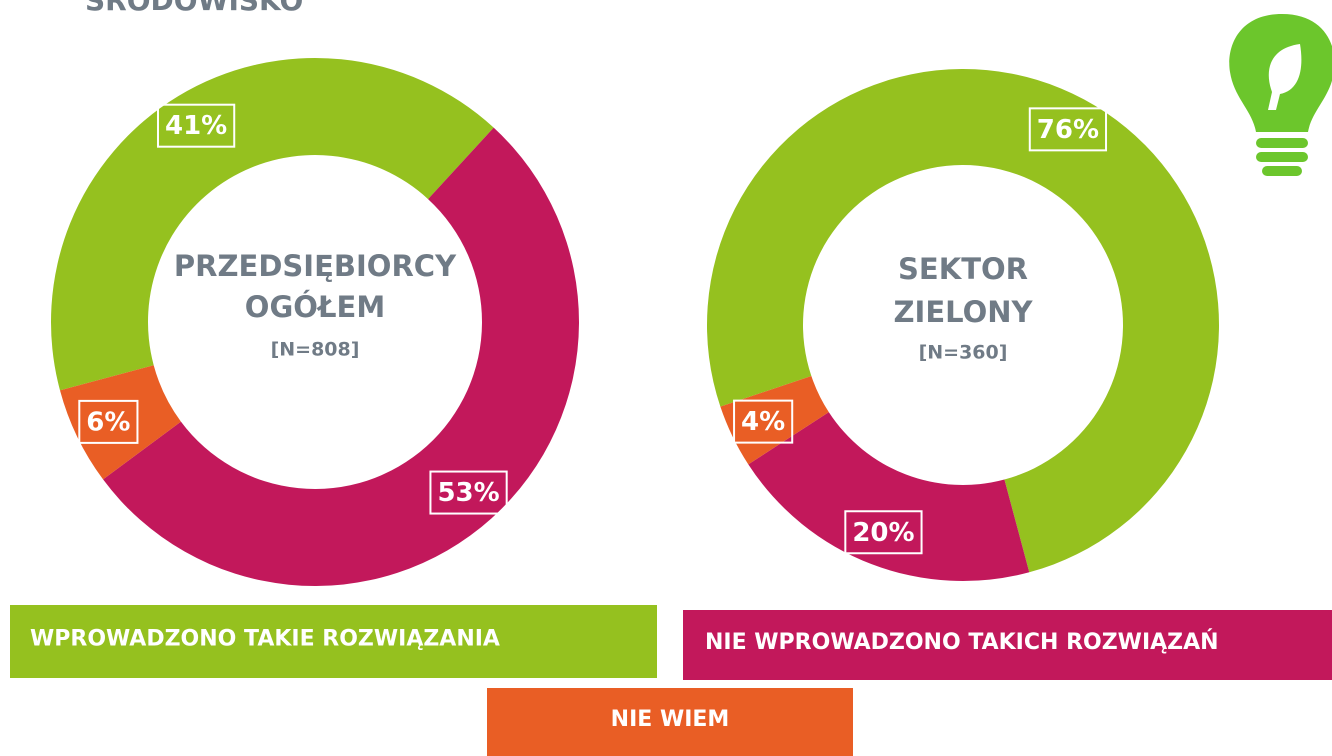 This screenshot has height=756, width=1332. I want to click on value-label: 20%, so click(883, 533).